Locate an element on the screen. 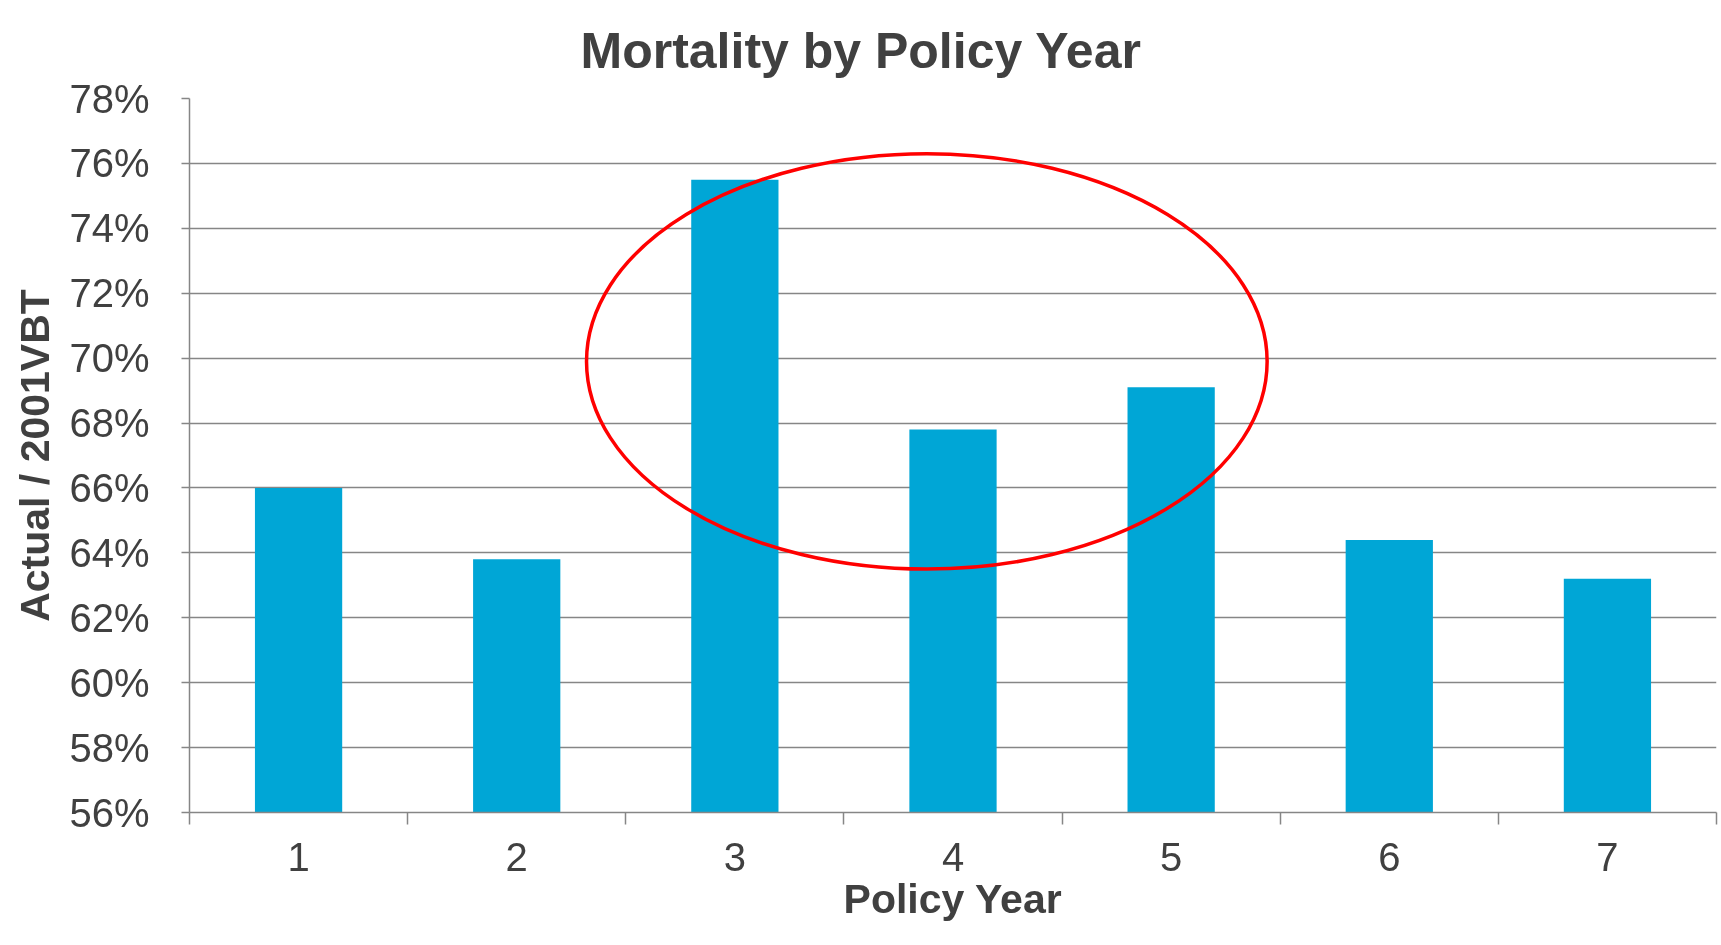  x-tick-label: 1 is located at coordinates (298, 856).